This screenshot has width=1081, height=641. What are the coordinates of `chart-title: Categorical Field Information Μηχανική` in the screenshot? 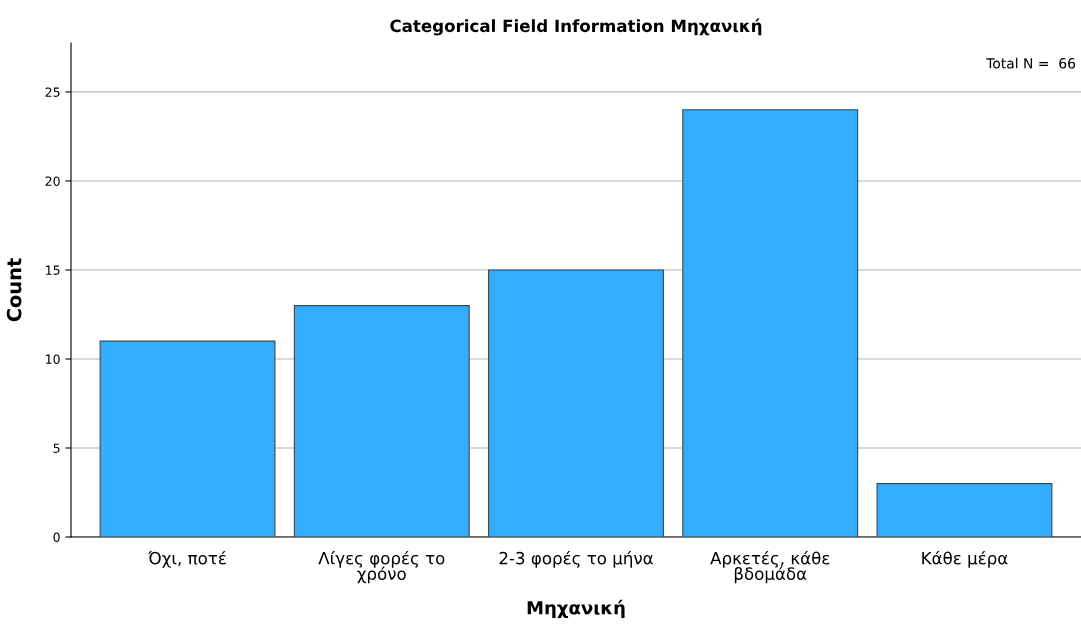 It's located at (576, 27).